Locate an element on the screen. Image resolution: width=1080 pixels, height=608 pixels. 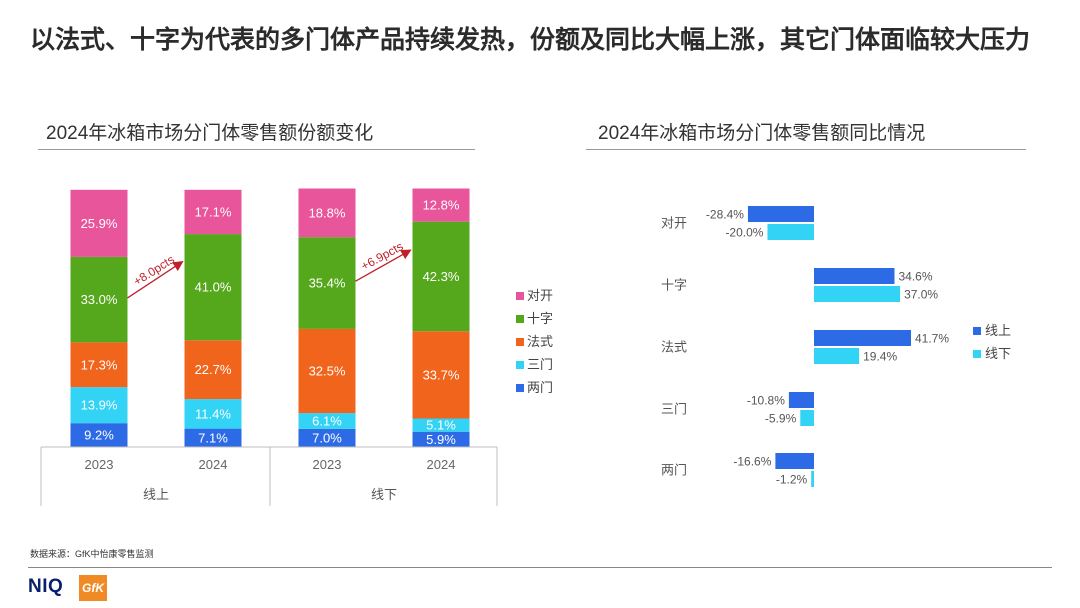
bar-data-label: 5.1% is located at coordinates (441, 425).